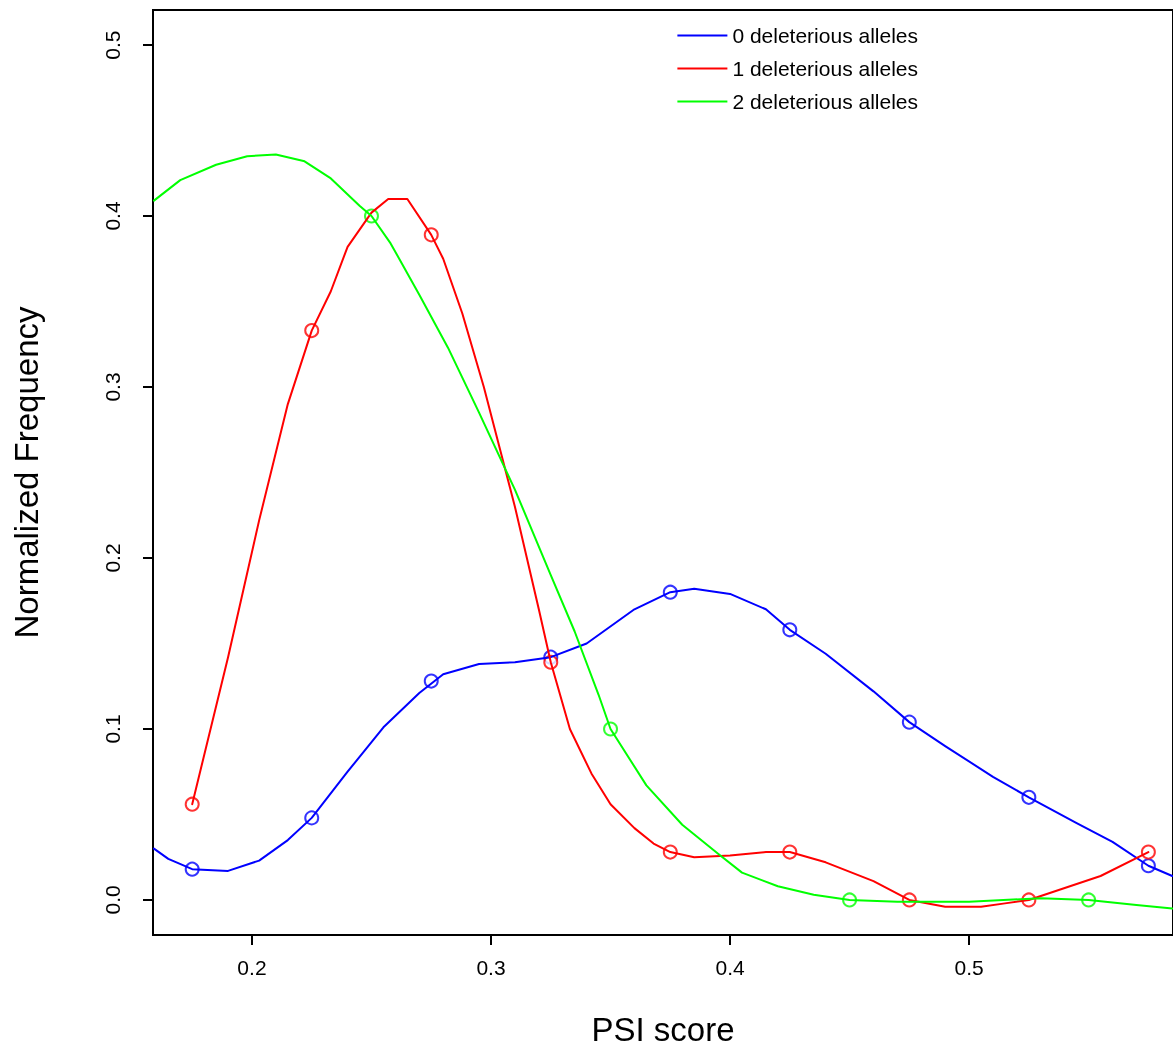 This screenshot has width=1173, height=1058. Describe the element at coordinates (969, 967) in the screenshot. I see `x-tick-label: 0.5` at that location.